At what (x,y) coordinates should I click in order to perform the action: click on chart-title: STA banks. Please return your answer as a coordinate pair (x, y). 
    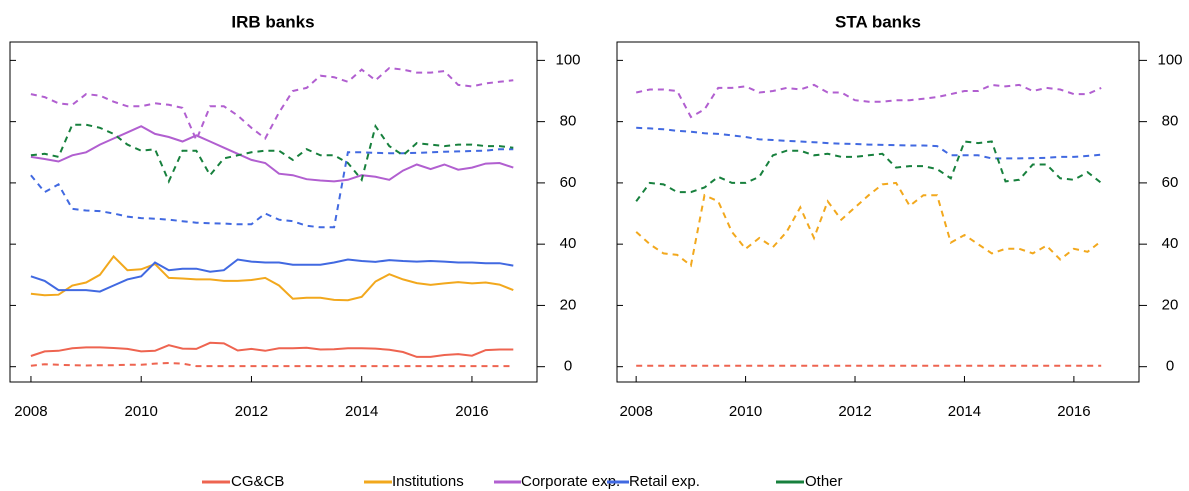
    Looking at the image, I should click on (878, 21).